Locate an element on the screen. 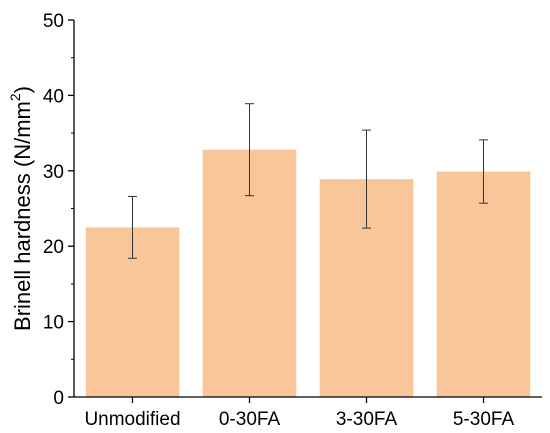 Image resolution: width=550 pixels, height=433 pixels. y-tick-label: 10 is located at coordinates (53, 323).